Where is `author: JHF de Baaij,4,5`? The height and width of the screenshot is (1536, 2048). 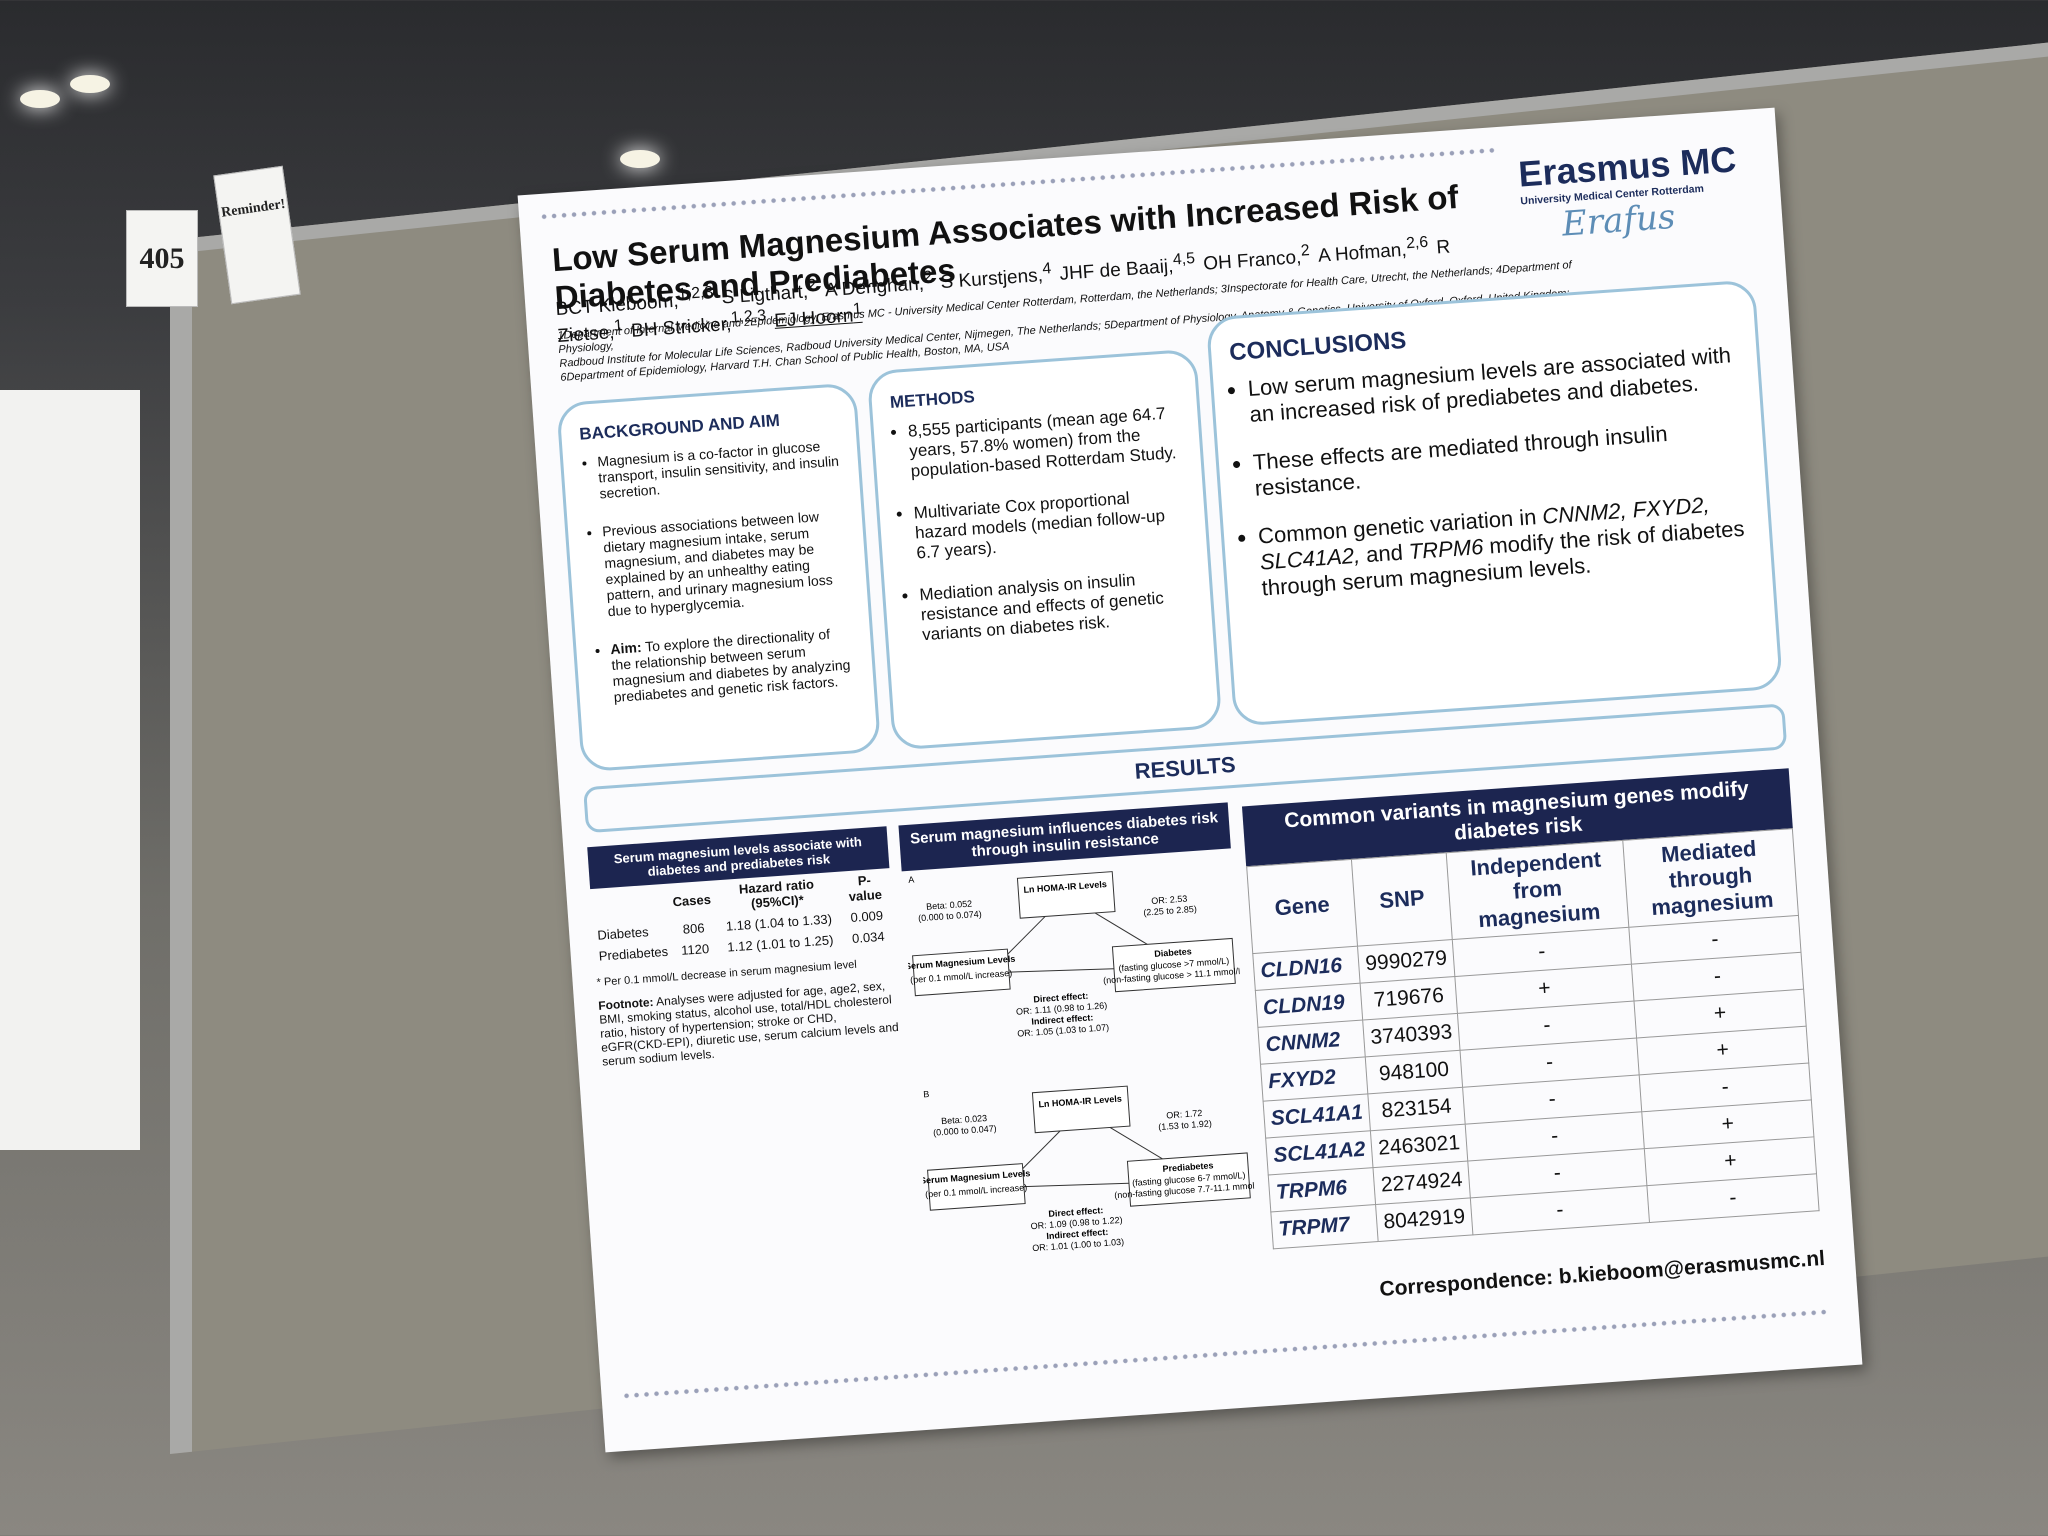
author: JHF de Baaij,4,5 is located at coordinates (1127, 268).